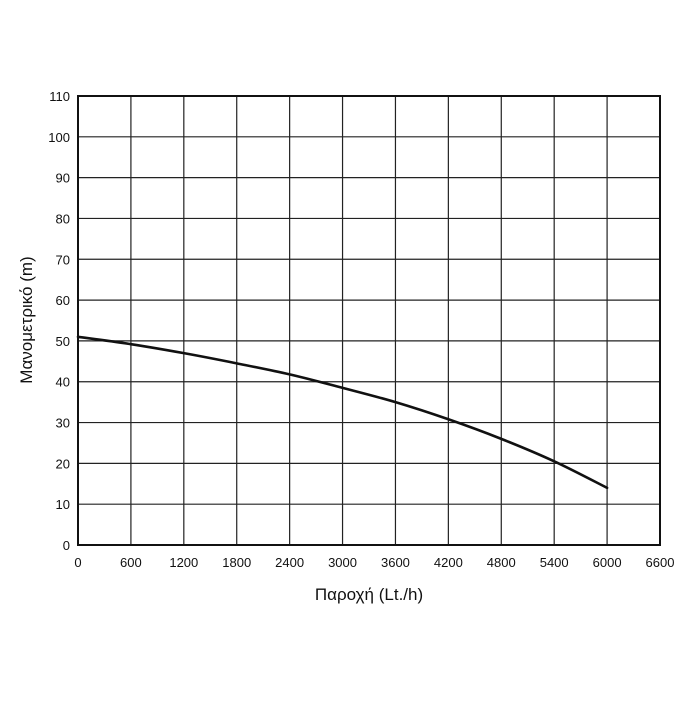 The image size is (700, 705). I want to click on x-tick-label: 3600, so click(395, 562).